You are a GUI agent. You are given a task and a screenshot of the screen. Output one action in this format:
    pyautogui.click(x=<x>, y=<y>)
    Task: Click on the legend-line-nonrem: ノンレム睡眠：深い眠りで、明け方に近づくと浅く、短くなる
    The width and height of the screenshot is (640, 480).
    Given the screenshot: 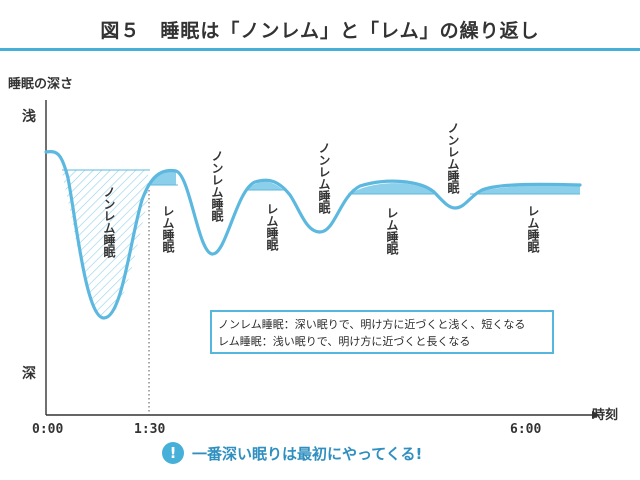 What is the action you would take?
    pyautogui.click(x=372, y=324)
    